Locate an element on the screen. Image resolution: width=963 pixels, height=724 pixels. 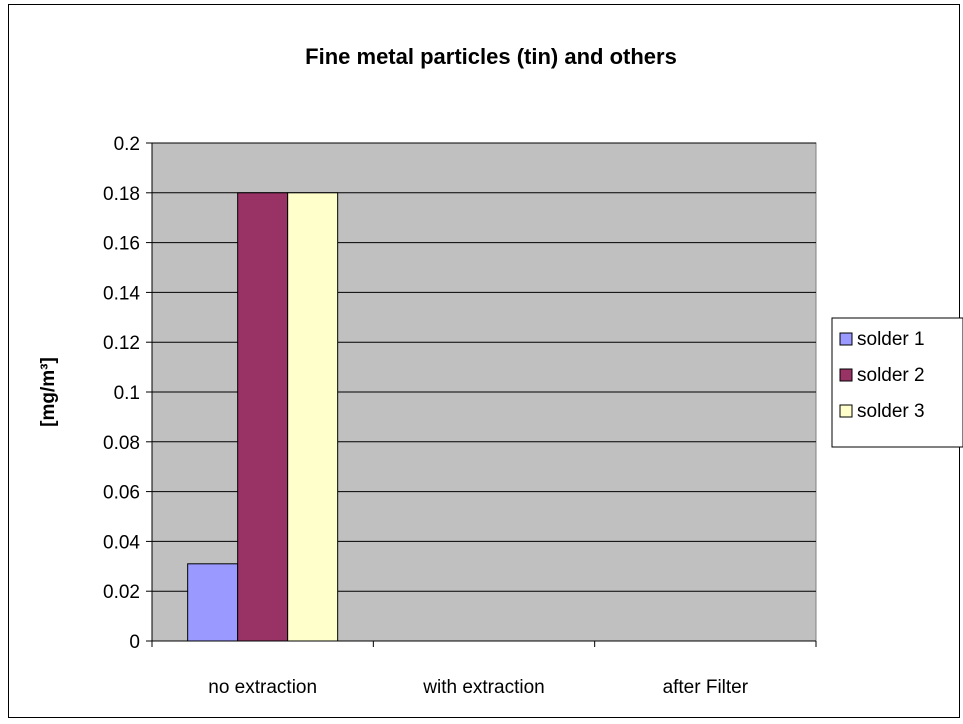
legend-label: solder 2 is located at coordinates (891, 375).